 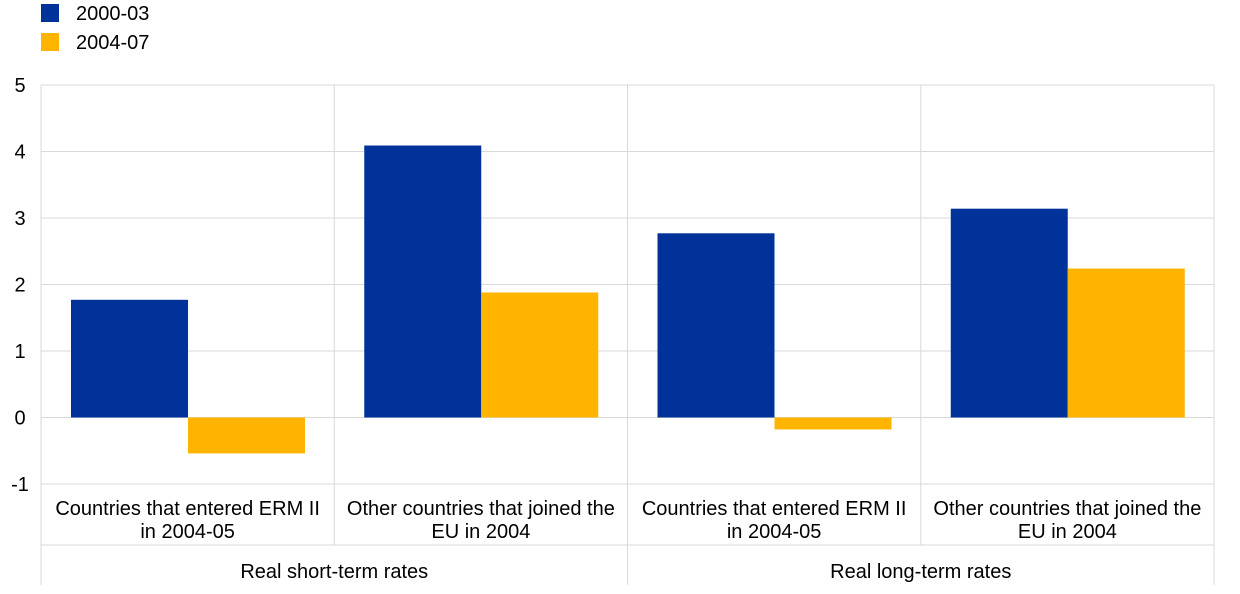 I want to click on group-label: Real short-term rates, so click(x=334, y=572).